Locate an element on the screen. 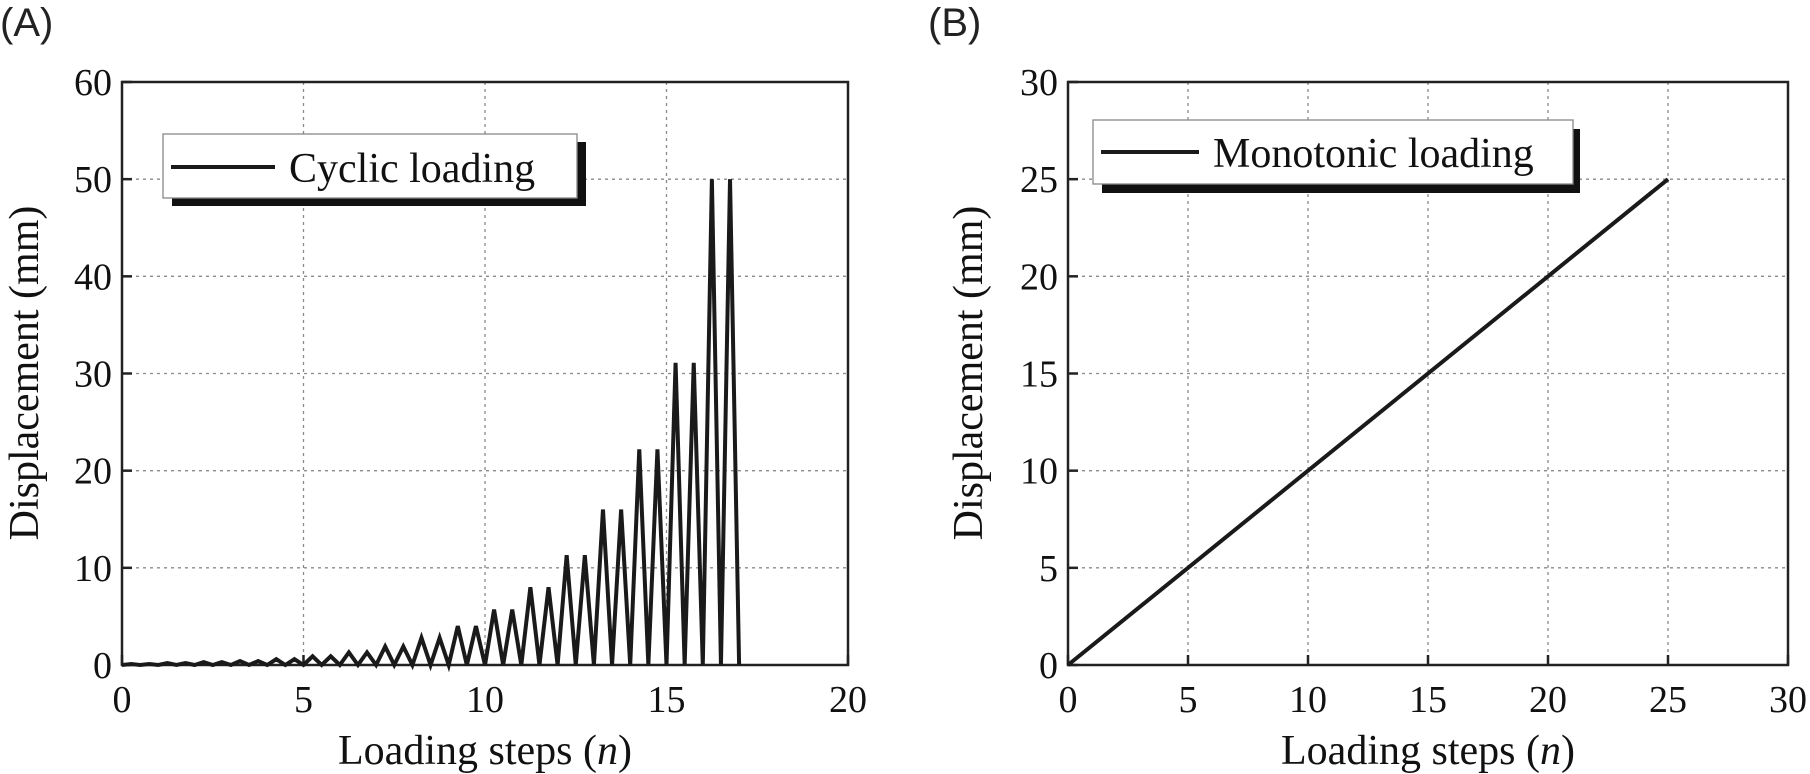 This screenshot has height=774, width=1810. panel-b-legend: Monotonic loading is located at coordinates (1336, 156).